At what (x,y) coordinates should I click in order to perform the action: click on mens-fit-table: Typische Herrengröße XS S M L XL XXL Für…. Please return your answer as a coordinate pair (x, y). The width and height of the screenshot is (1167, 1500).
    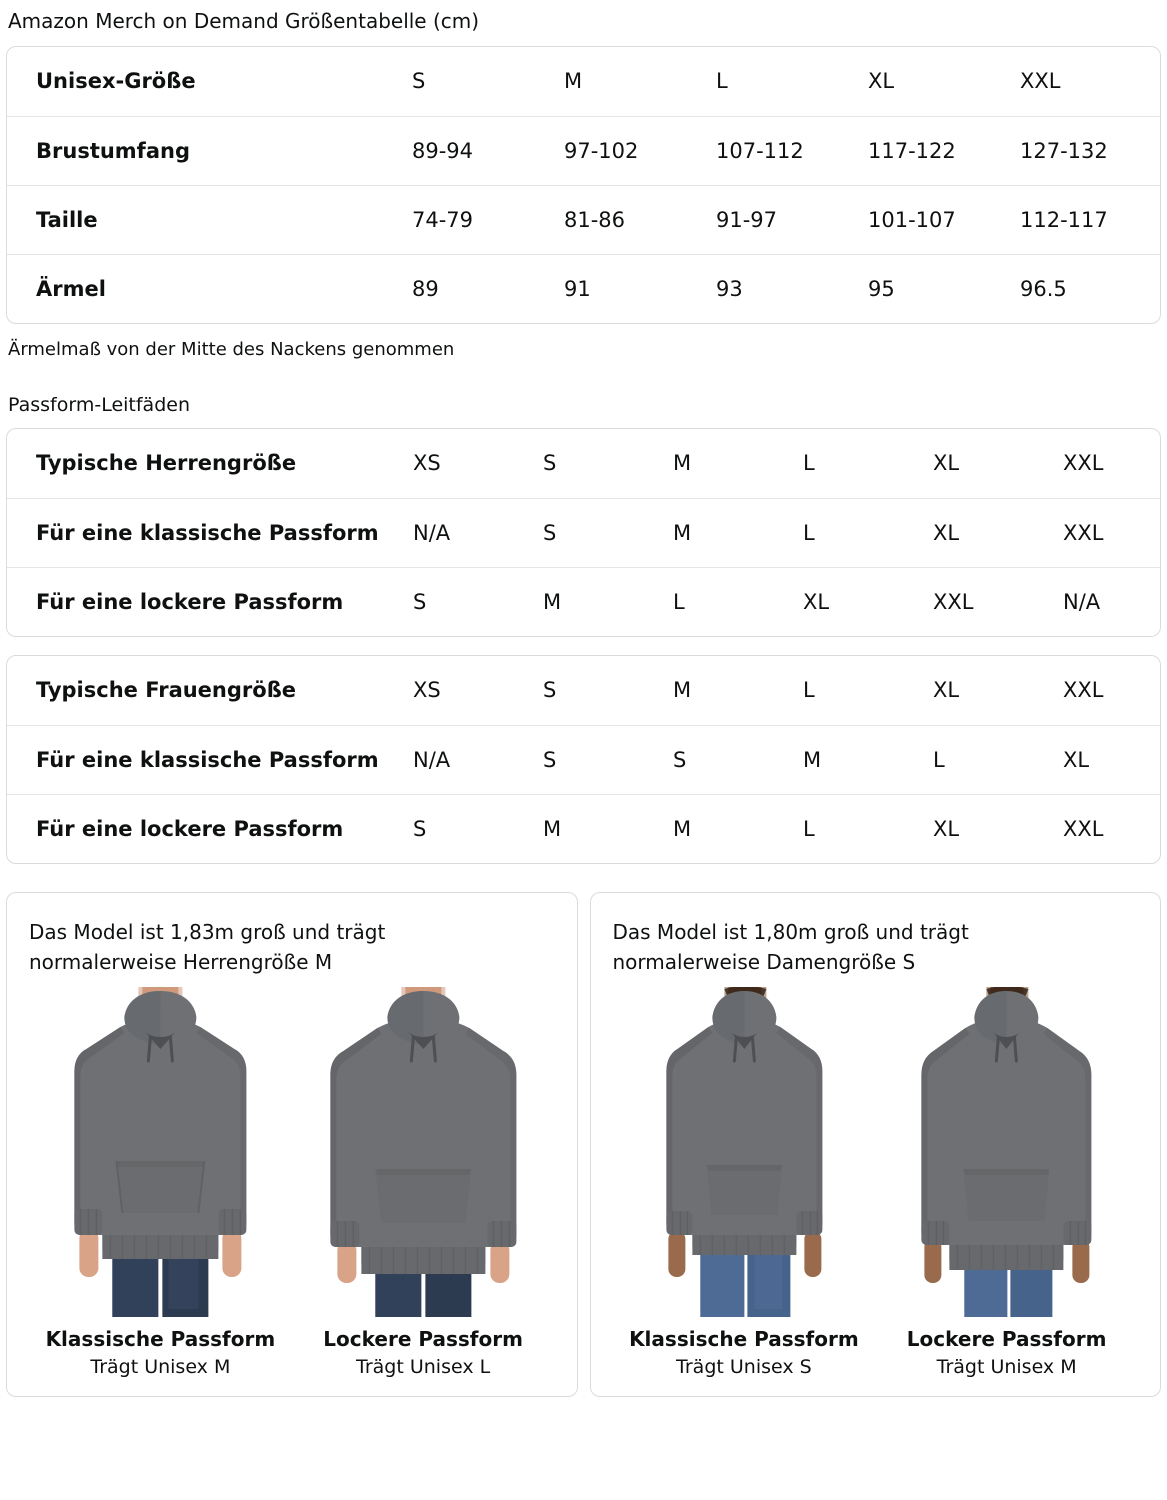
    Looking at the image, I should click on (583, 532).